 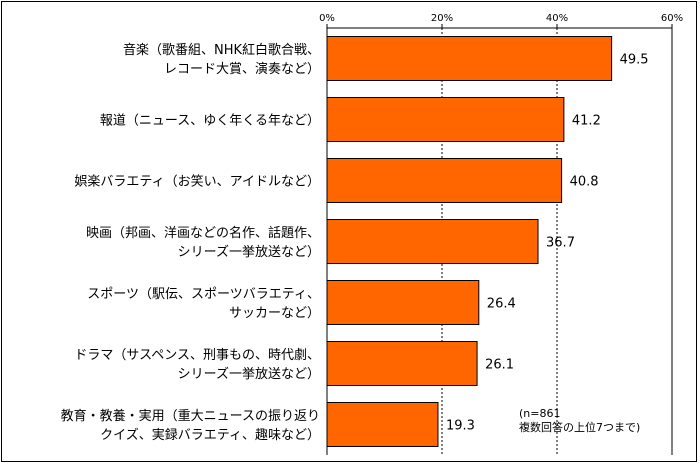 I want to click on value-label: 36.7, so click(x=560, y=243).